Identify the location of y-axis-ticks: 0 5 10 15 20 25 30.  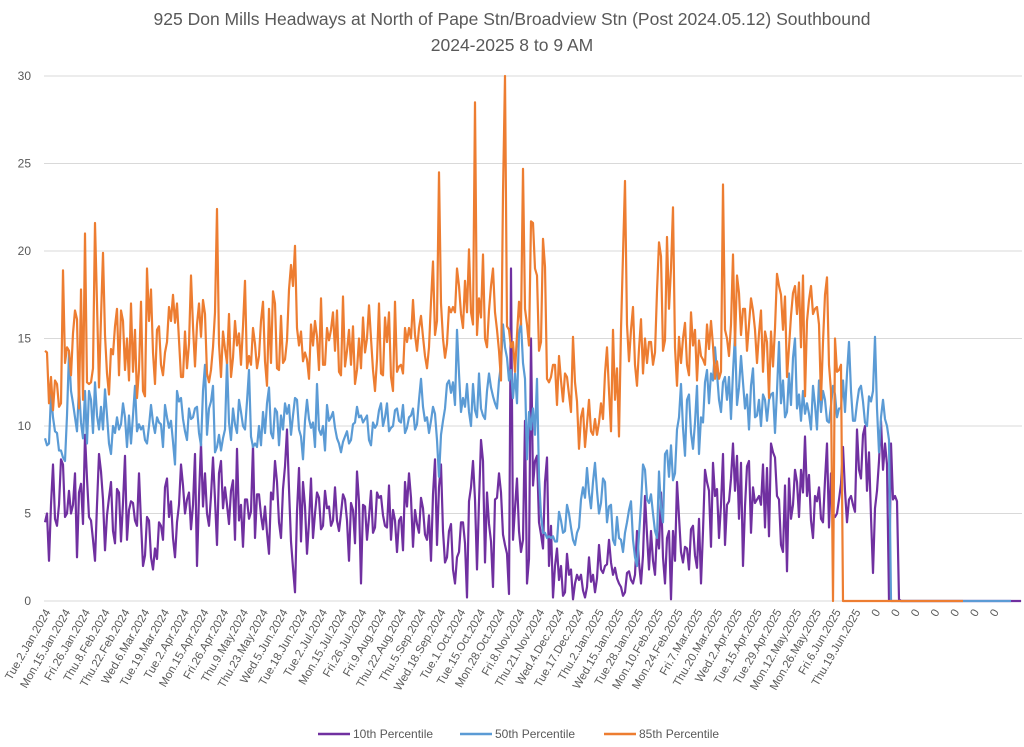
(25, 338).